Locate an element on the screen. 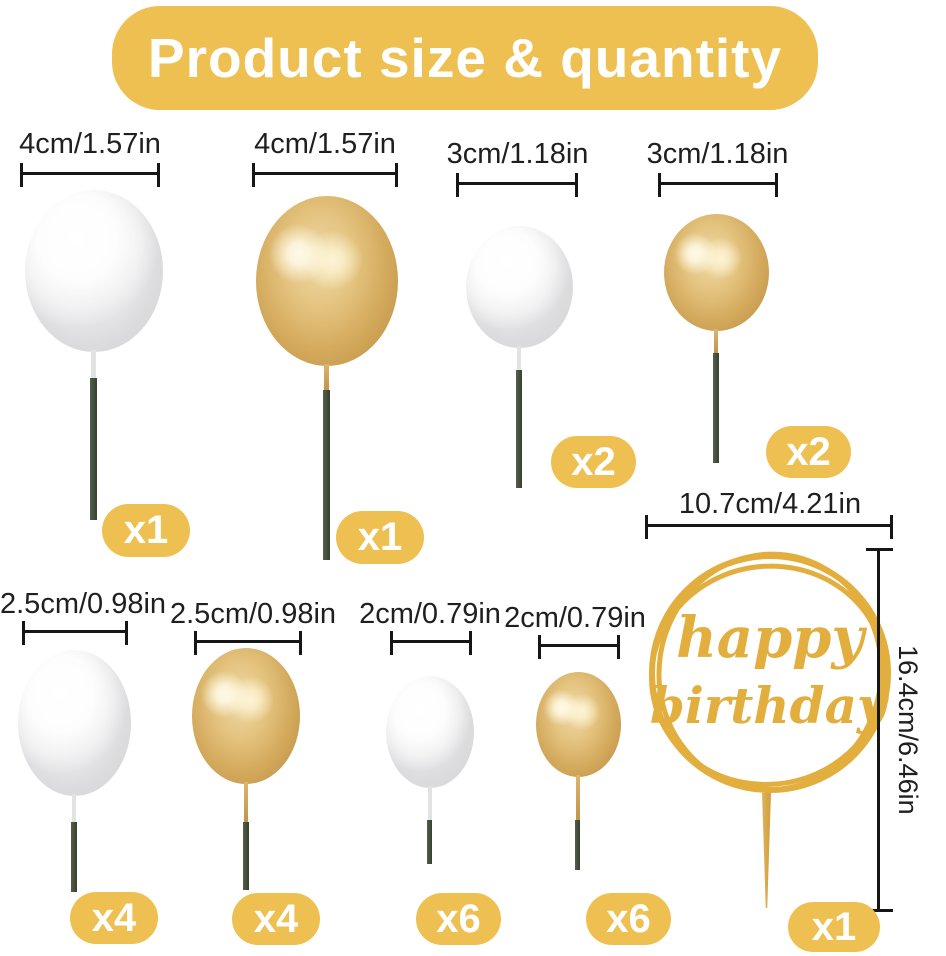 This screenshot has width=946, height=956. topper-stick is located at coordinates (766, 850).